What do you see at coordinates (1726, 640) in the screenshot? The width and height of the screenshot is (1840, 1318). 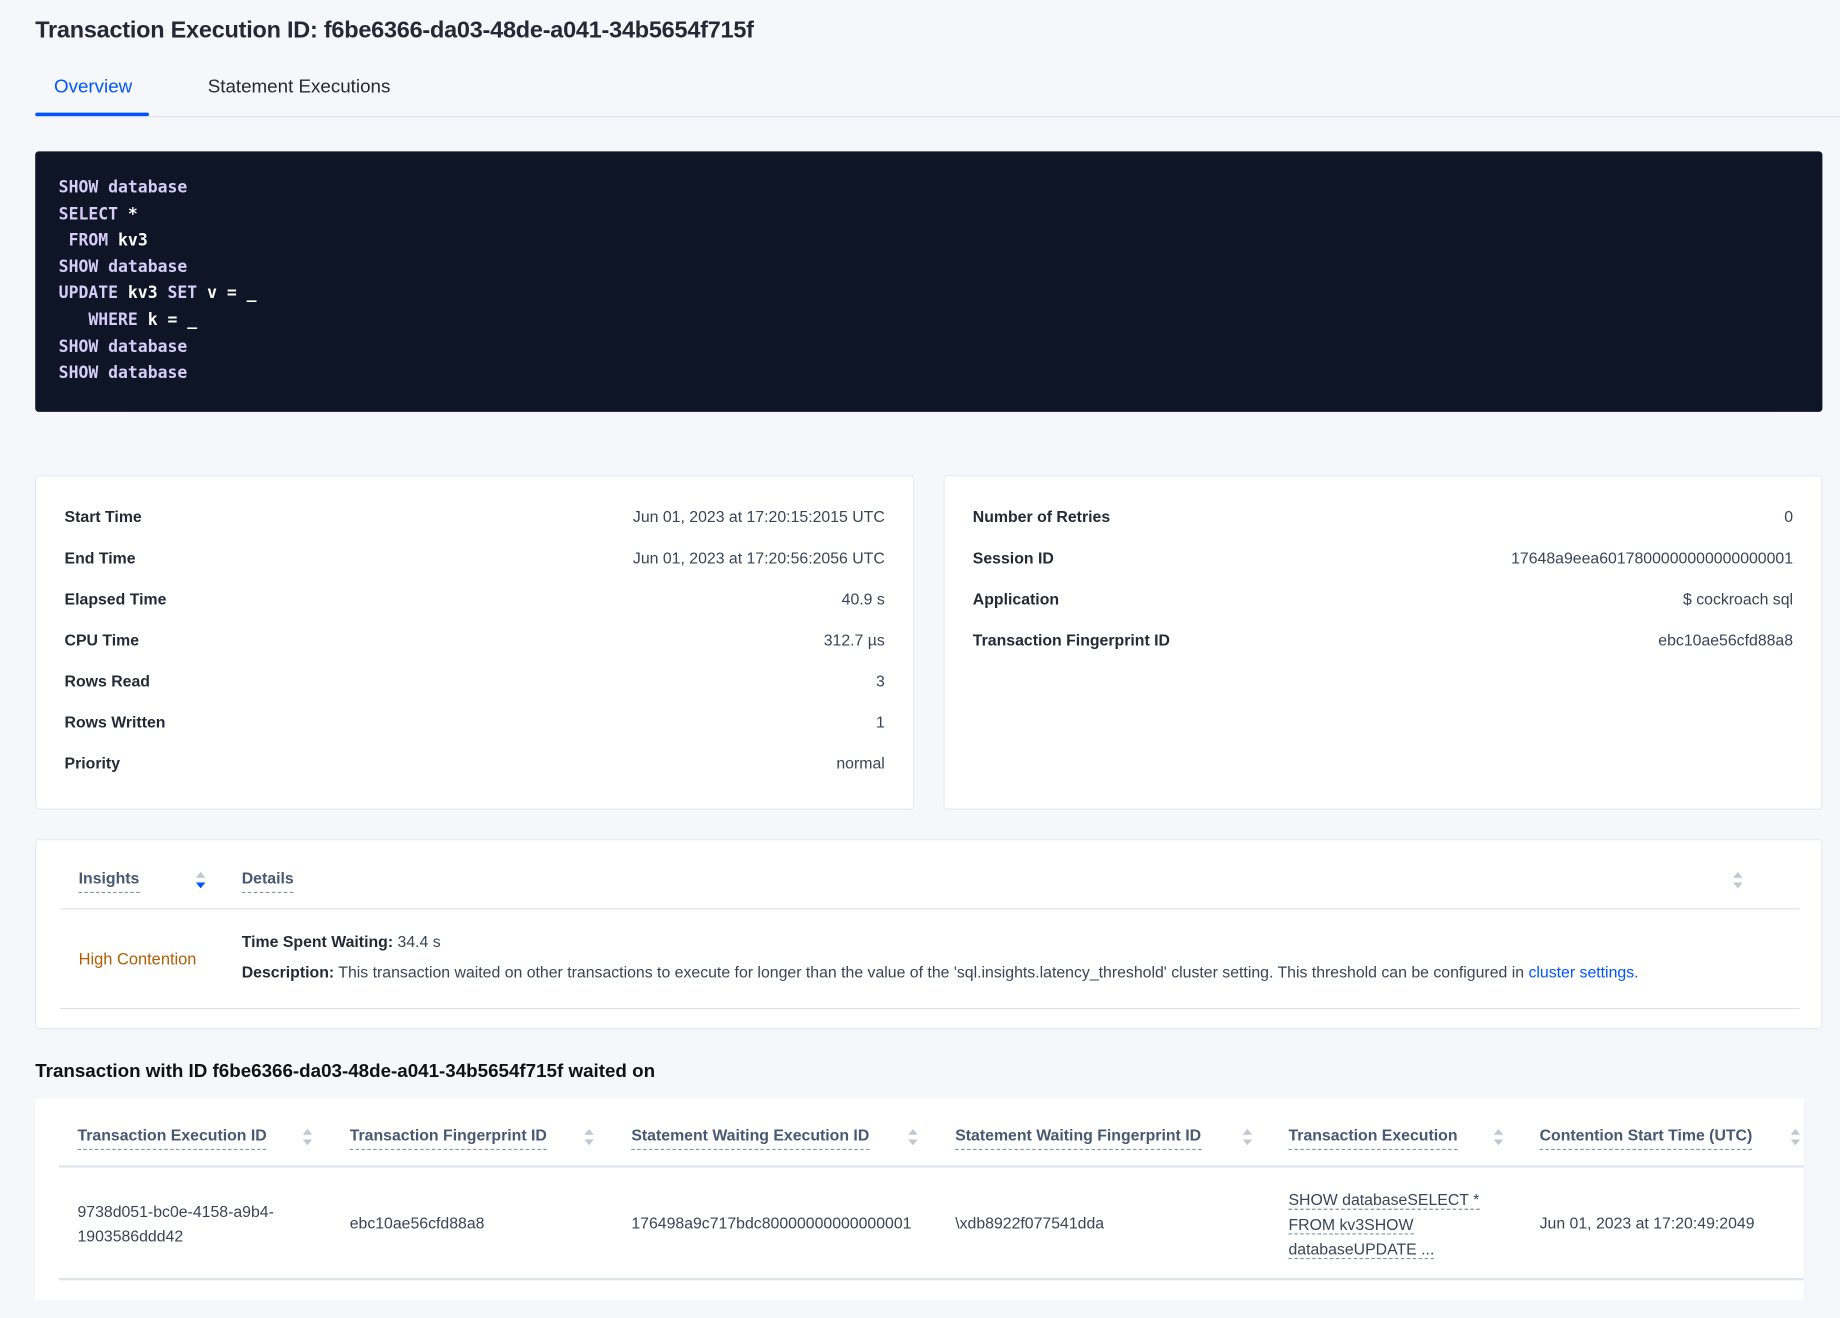 I see `fingerprint-link: ebc10ae56cfd88a8` at bounding box center [1726, 640].